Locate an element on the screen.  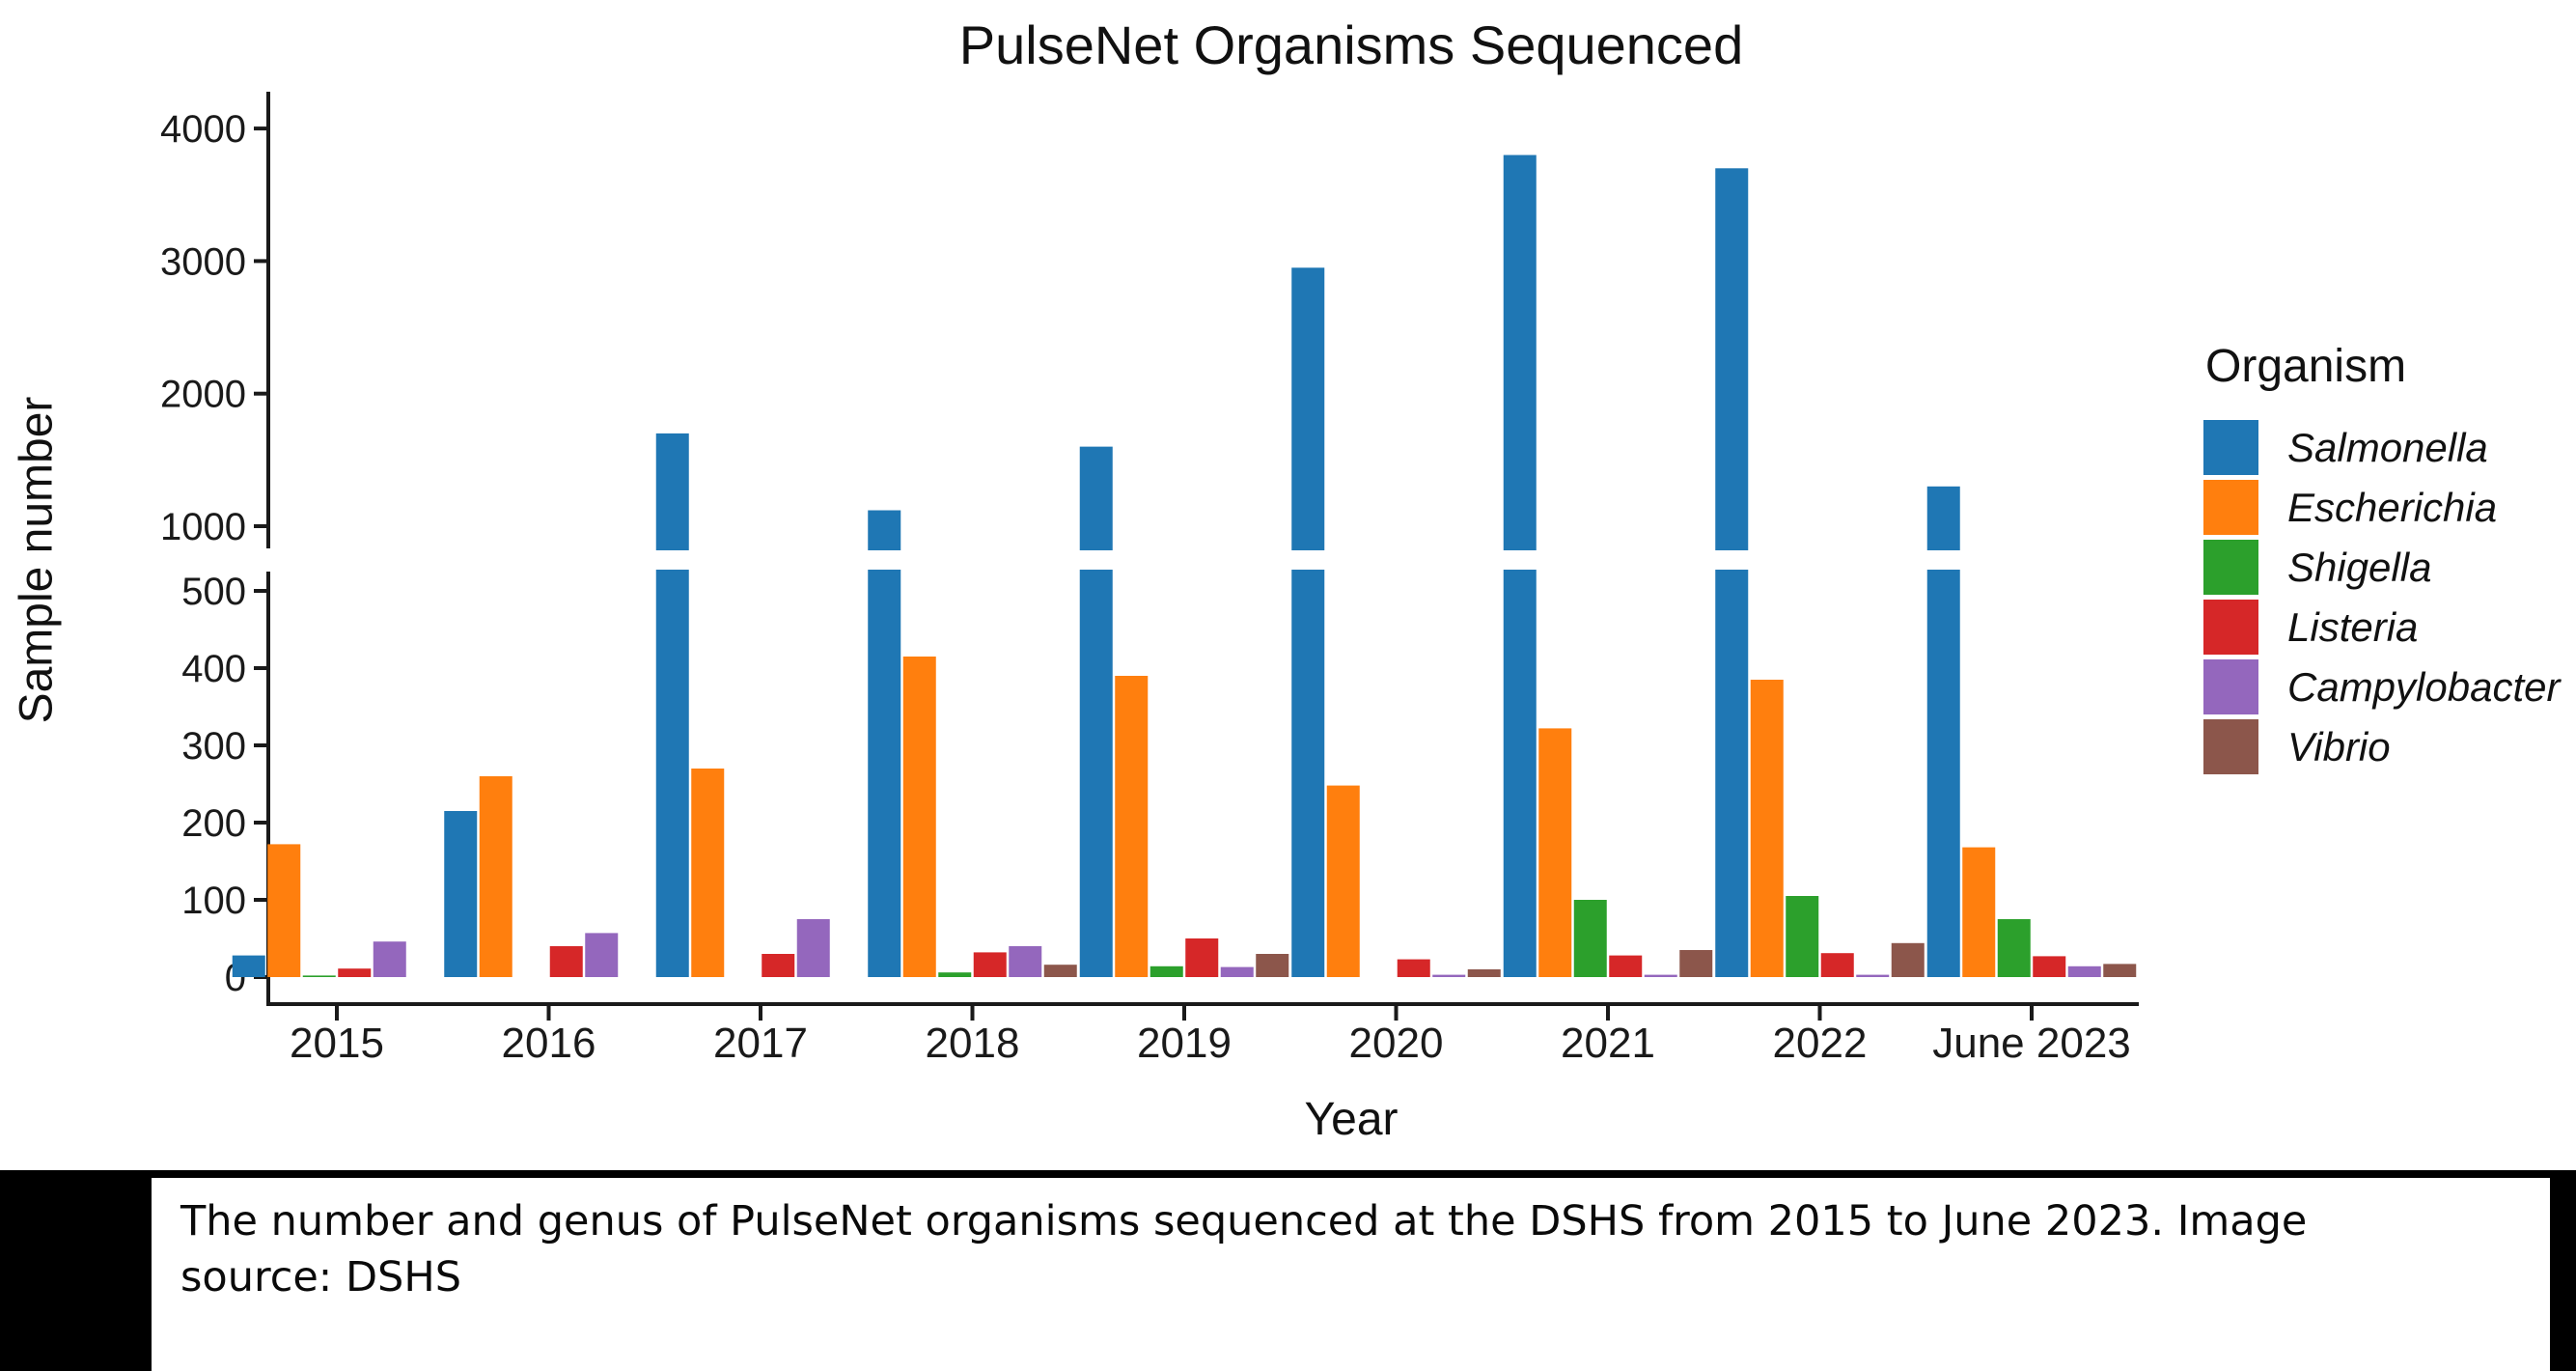
x-tick-label: 2021 is located at coordinates (1608, 1043).